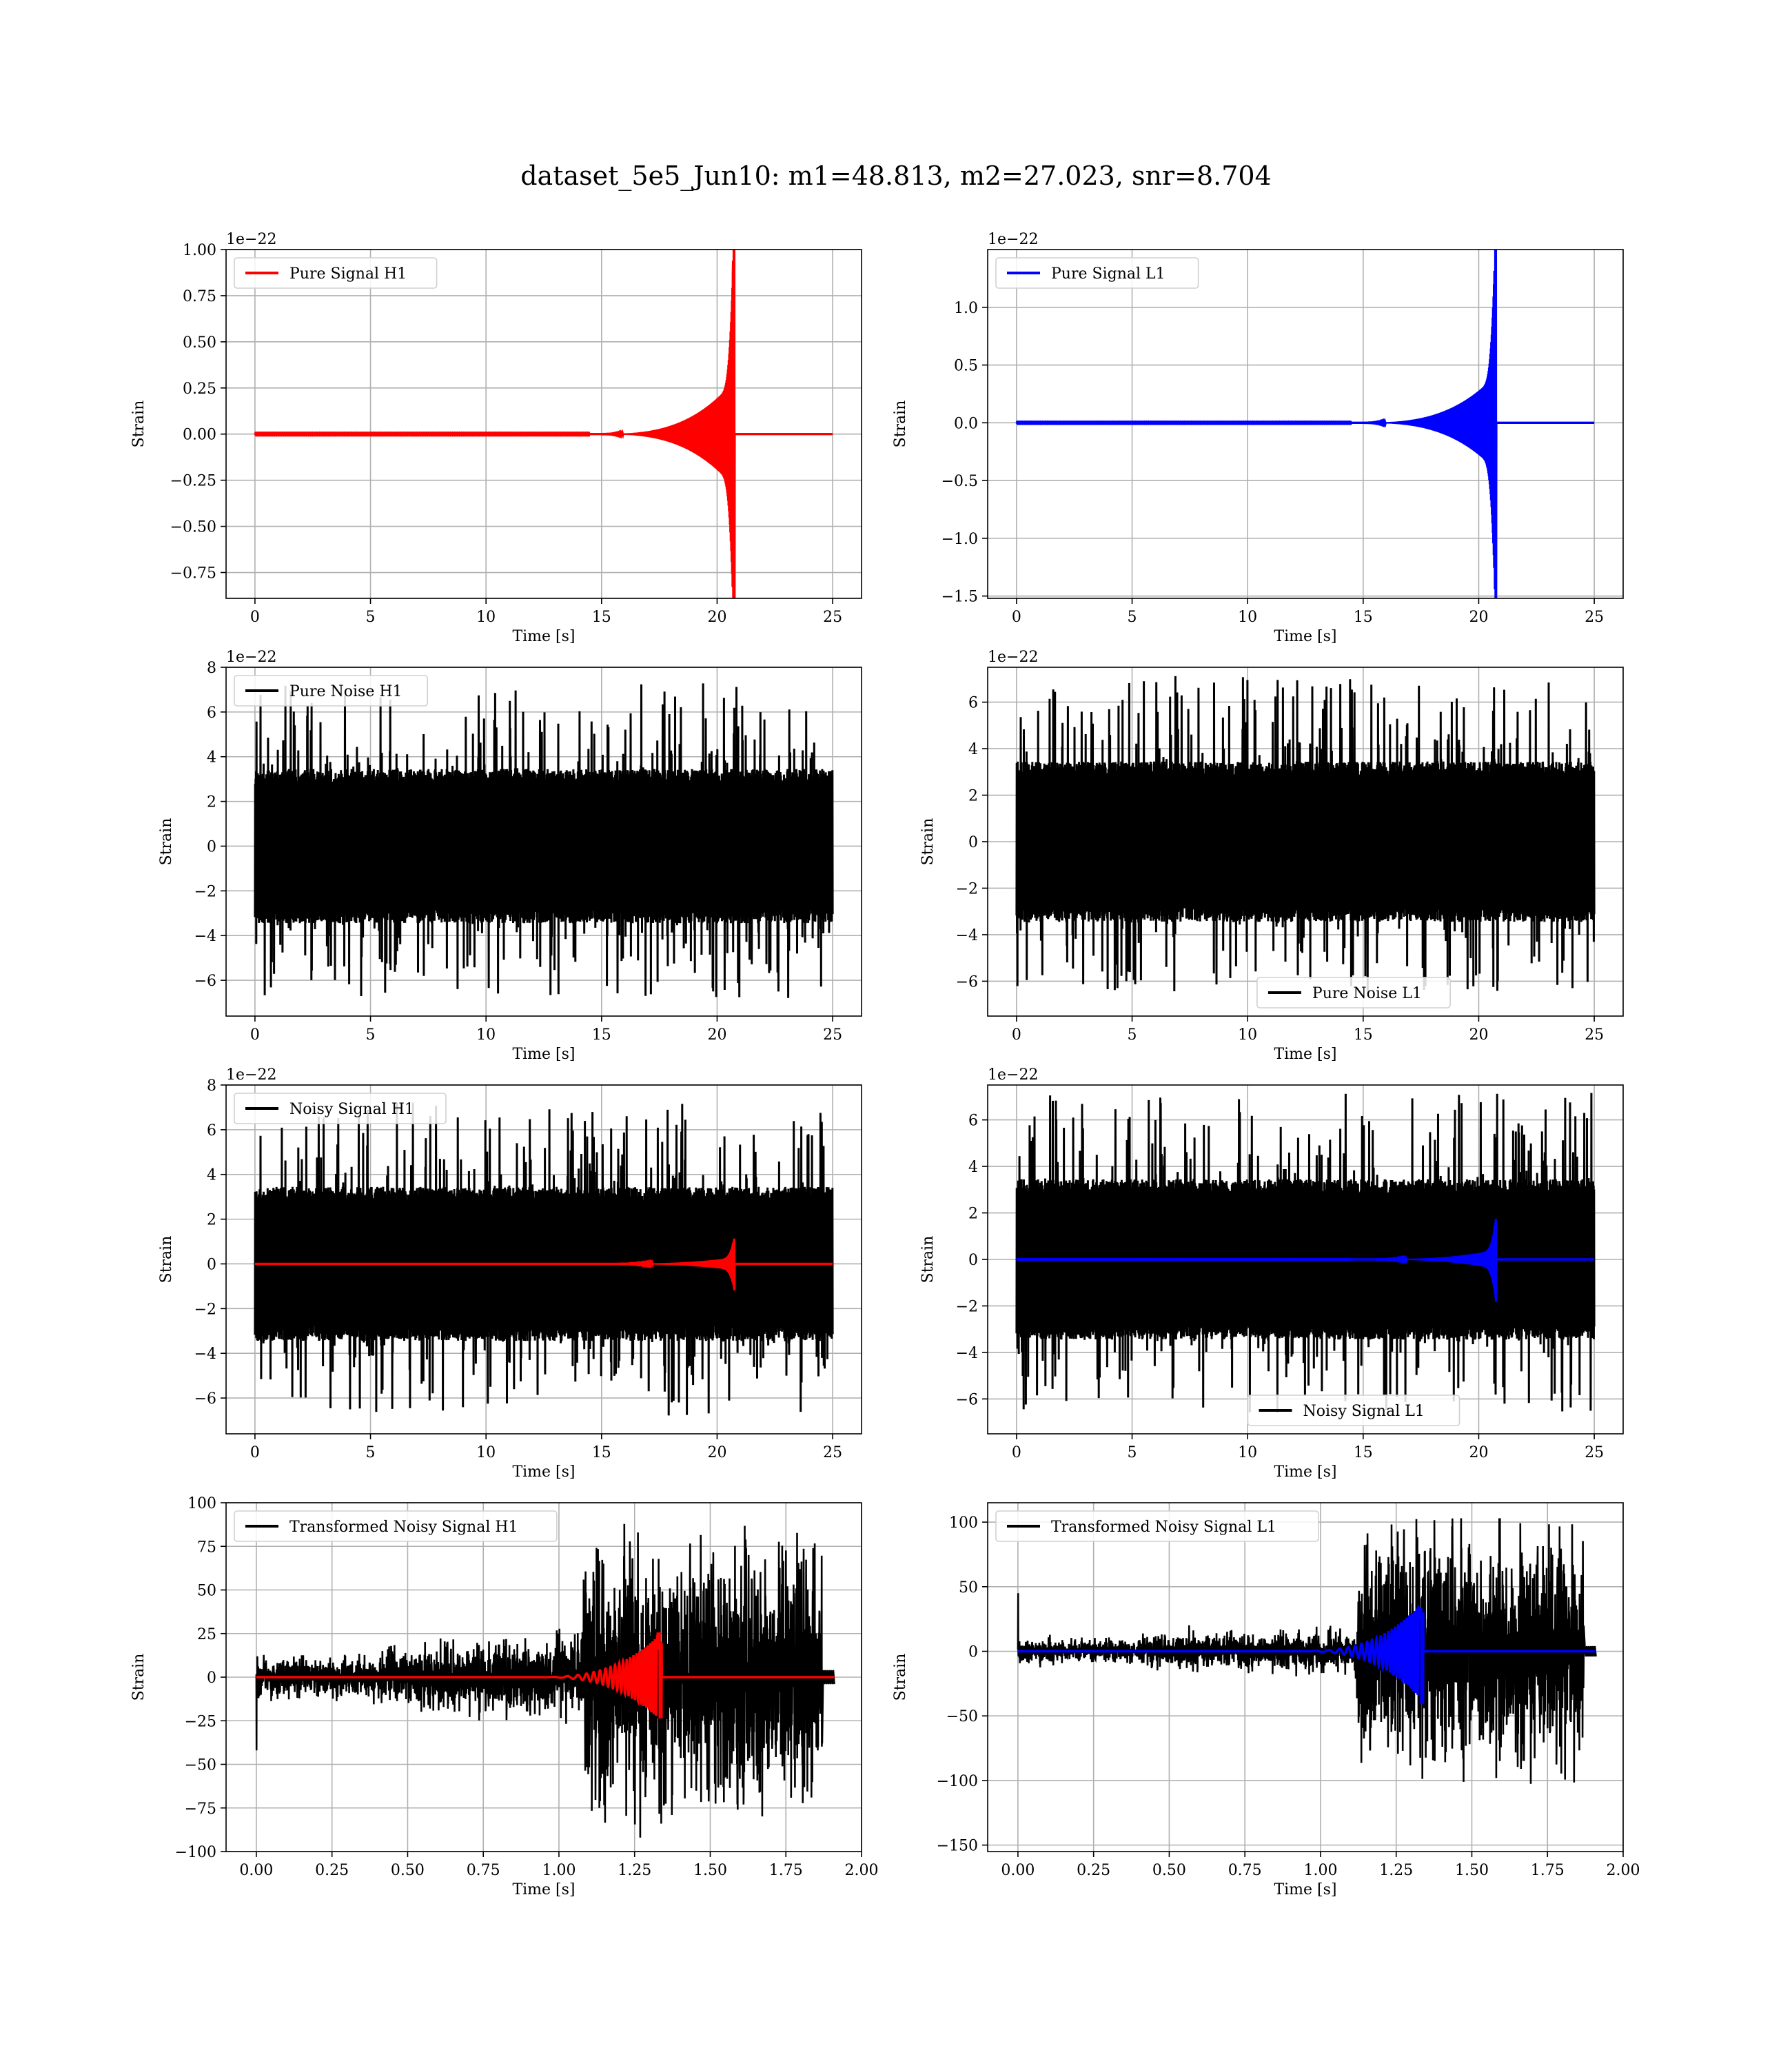 This screenshot has width=1792, height=2068. I want to click on y-tick-label: −2, so click(967, 1306).